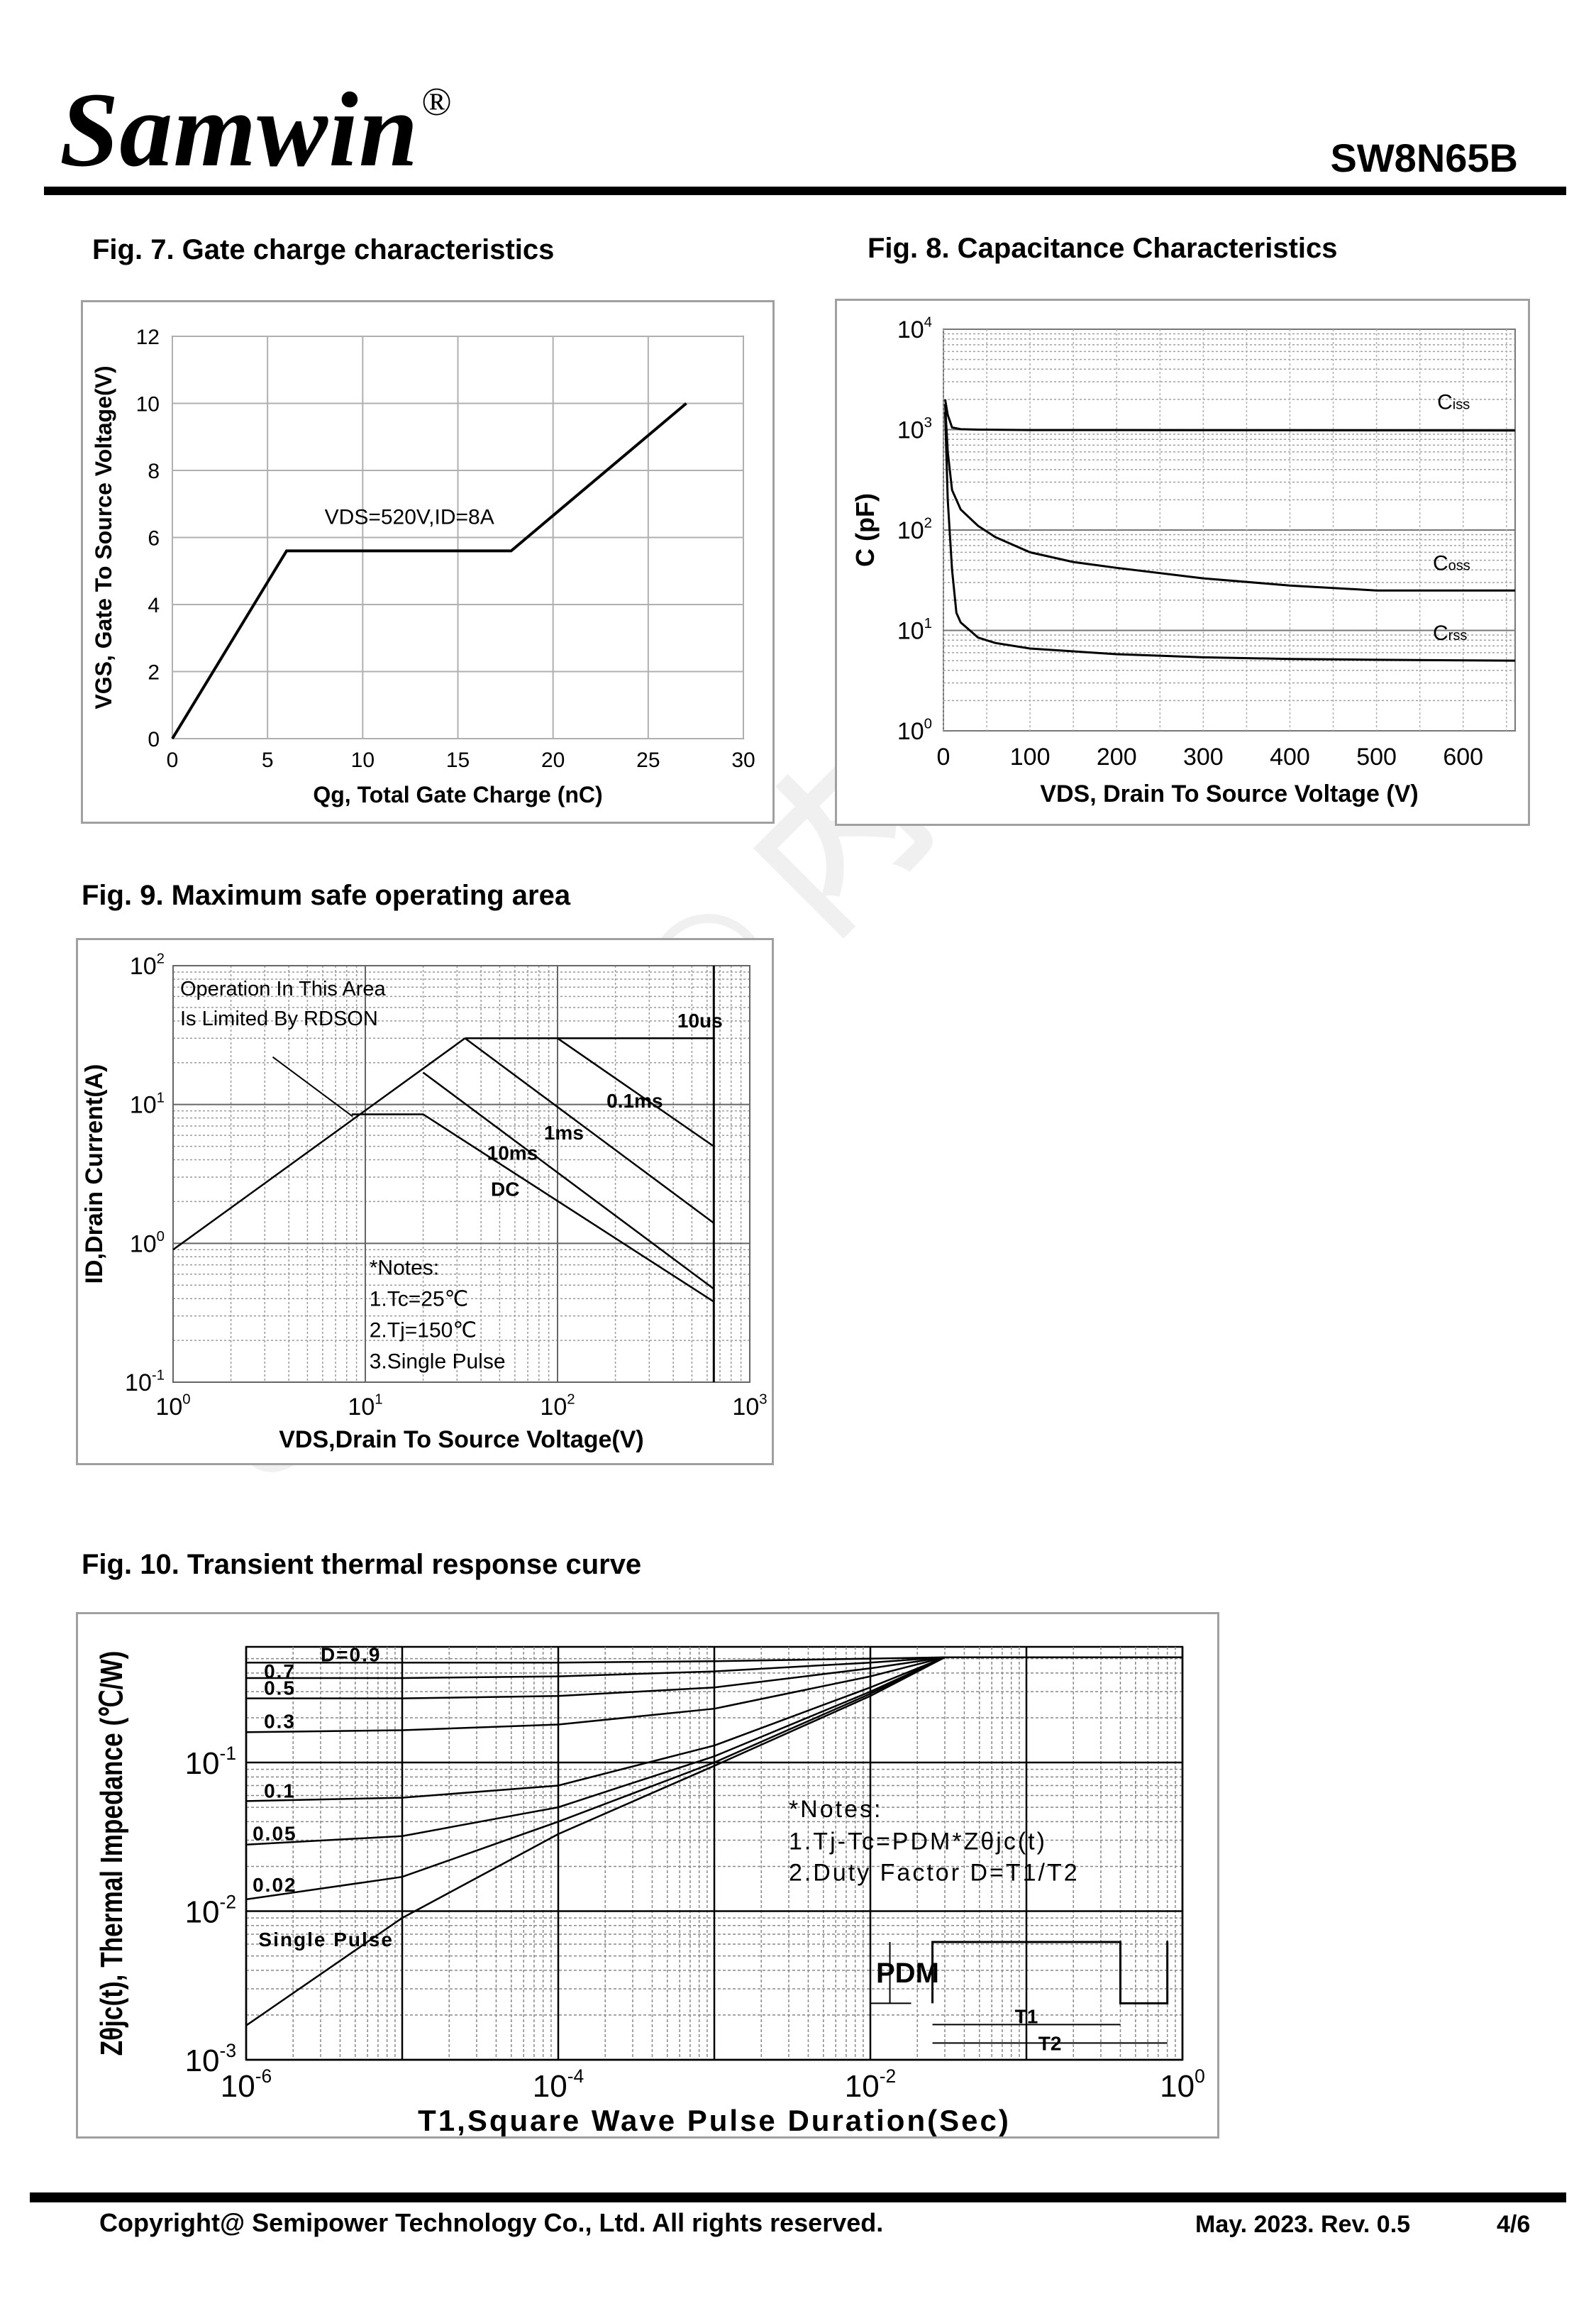 The height and width of the screenshot is (2306, 1596). Describe the element at coordinates (749, 1406) in the screenshot. I see `fig9-x-tick-label: 10³` at that location.